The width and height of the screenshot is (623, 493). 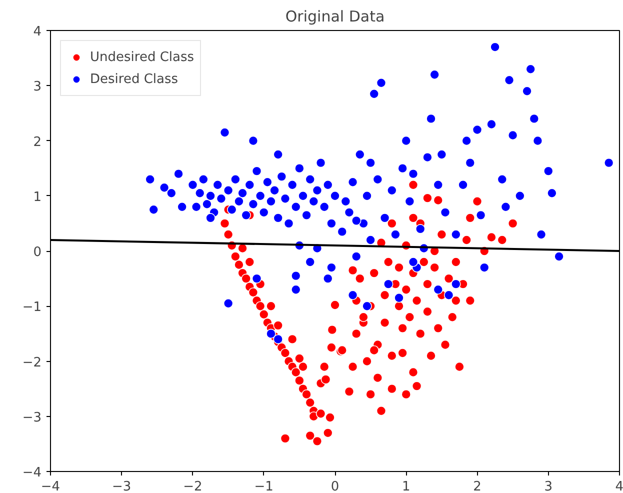 What do you see at coordinates (477, 486) in the screenshot?
I see `x-tick-label: 2` at bounding box center [477, 486].